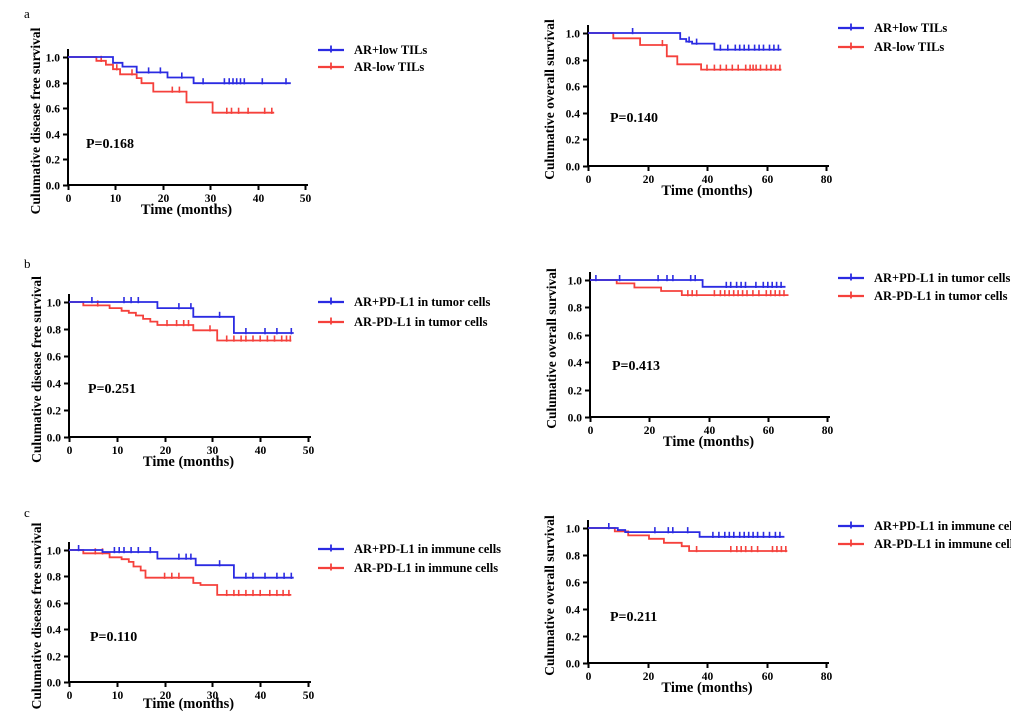 The height and width of the screenshot is (724, 1011). Describe the element at coordinates (27, 263) in the screenshot. I see `panel-letter: b` at that location.